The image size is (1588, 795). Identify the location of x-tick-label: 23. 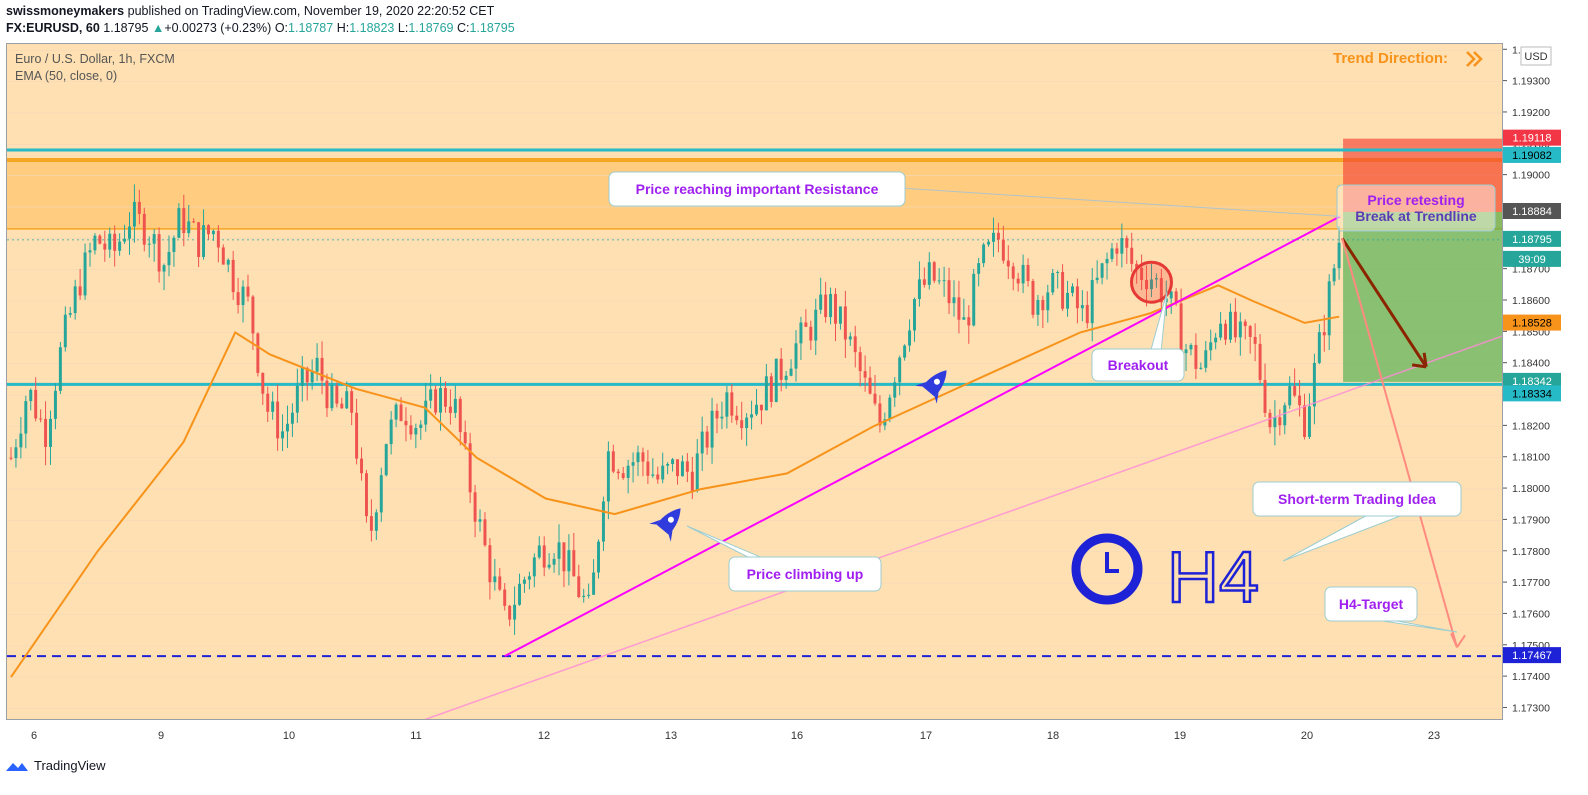
(1434, 736).